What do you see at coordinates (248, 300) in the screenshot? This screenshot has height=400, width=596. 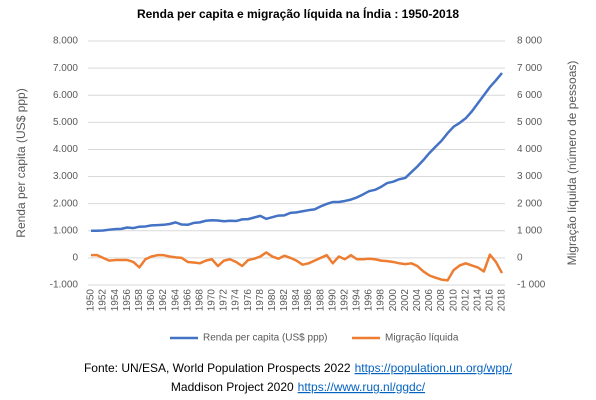 I see `x-tick-label: 1976` at bounding box center [248, 300].